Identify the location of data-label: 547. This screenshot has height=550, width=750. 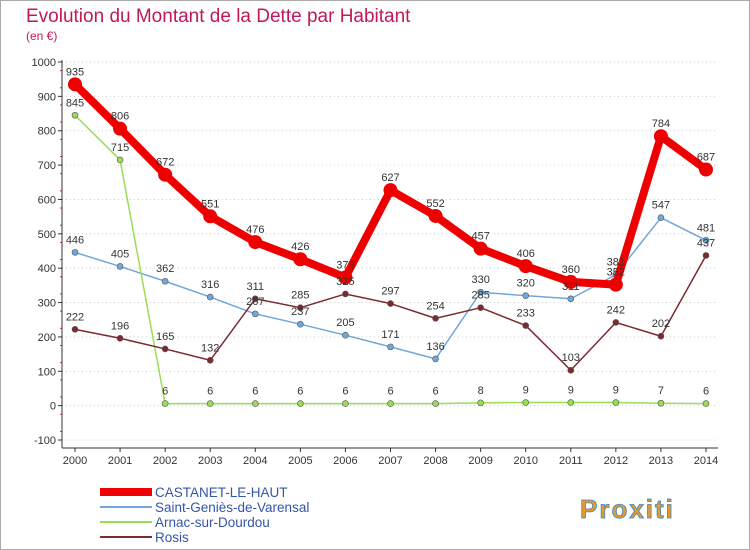
(661, 206).